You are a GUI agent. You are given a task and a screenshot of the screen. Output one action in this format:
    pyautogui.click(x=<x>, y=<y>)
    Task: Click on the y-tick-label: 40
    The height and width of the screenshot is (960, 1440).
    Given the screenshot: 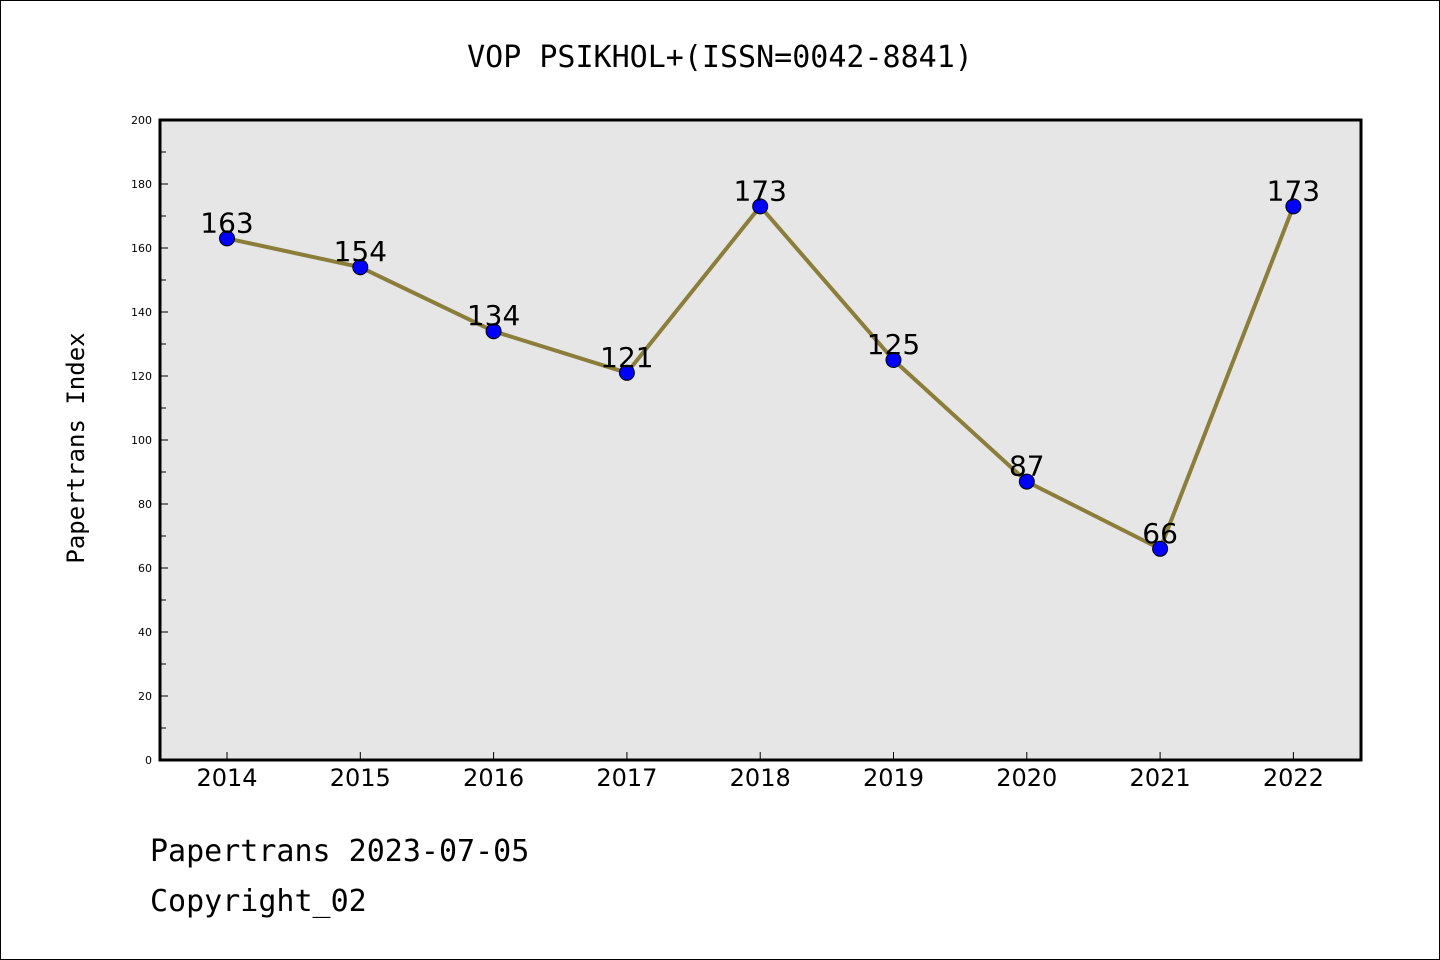 What is the action you would take?
    pyautogui.click(x=145, y=632)
    